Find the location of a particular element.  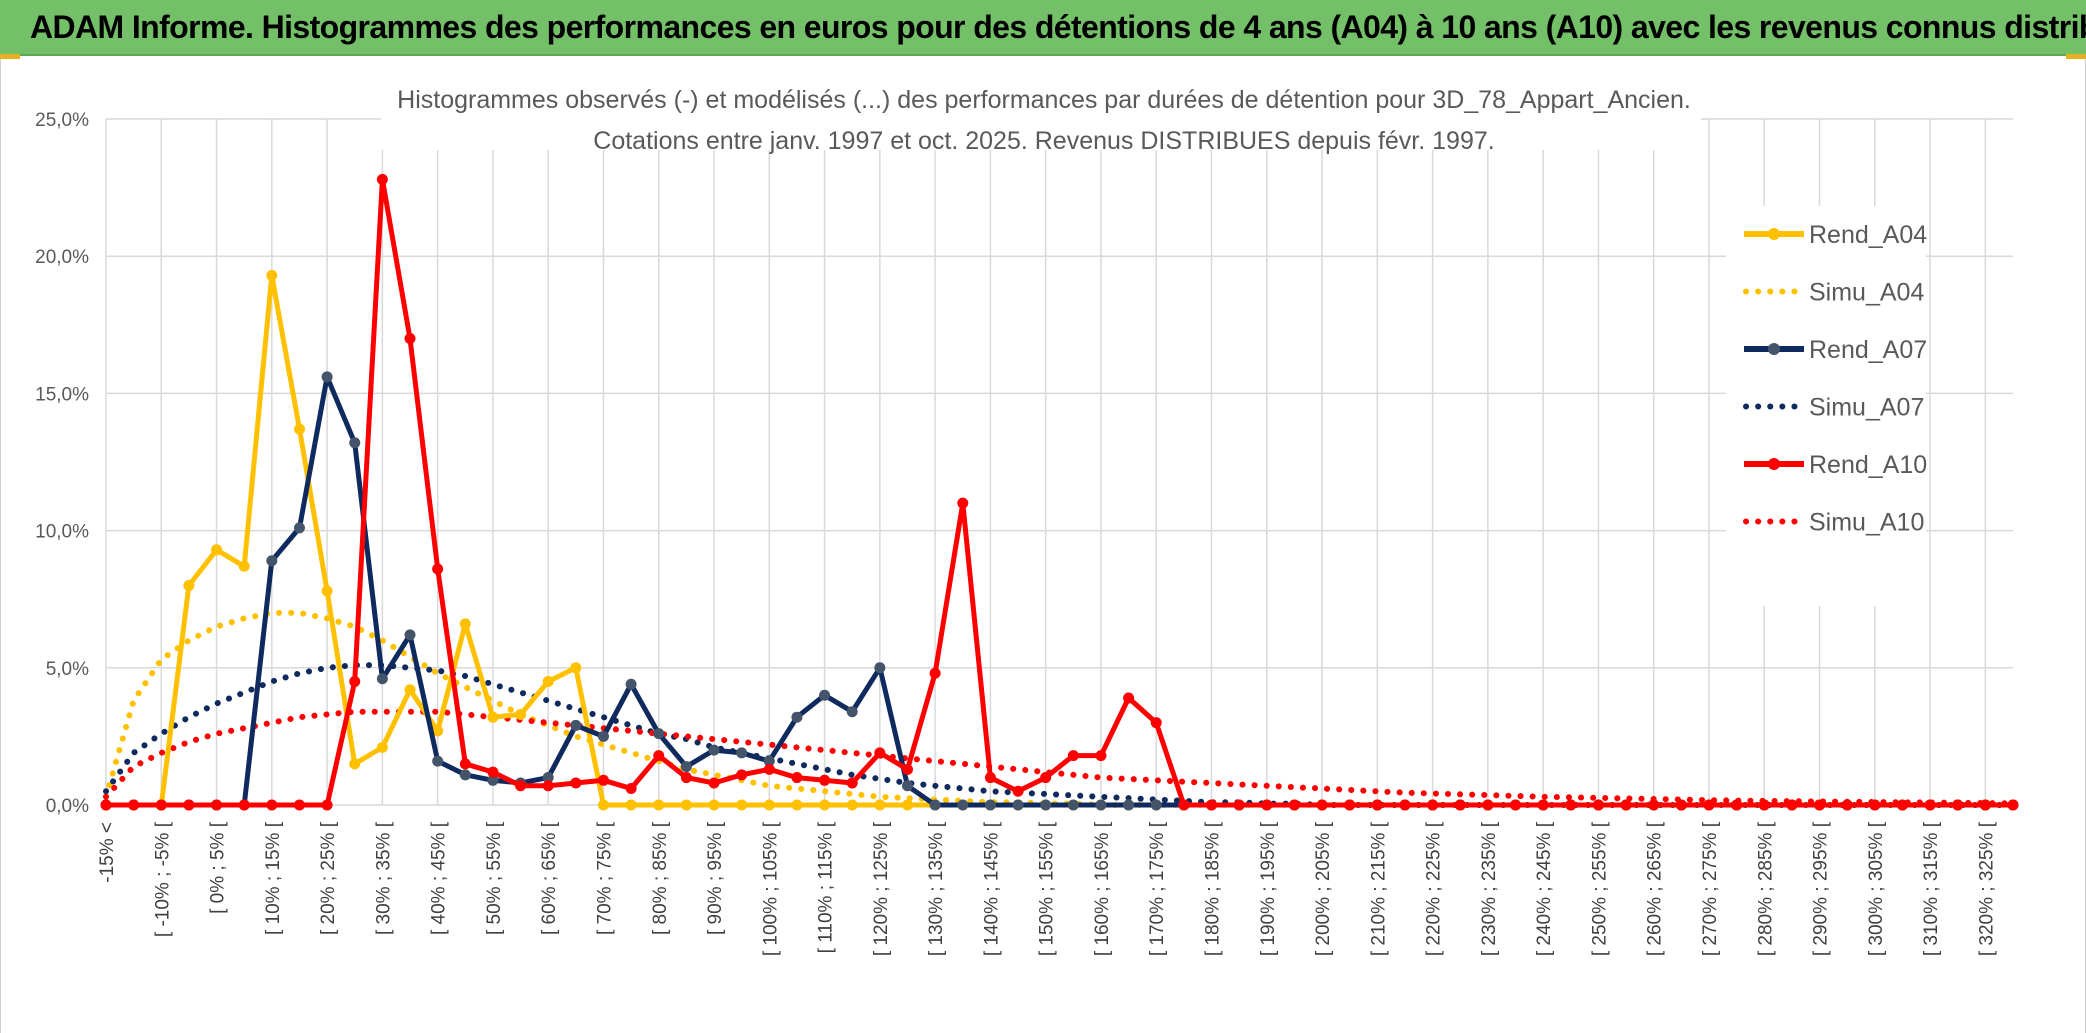

y-tick-label: 10,0% is located at coordinates (62, 532).